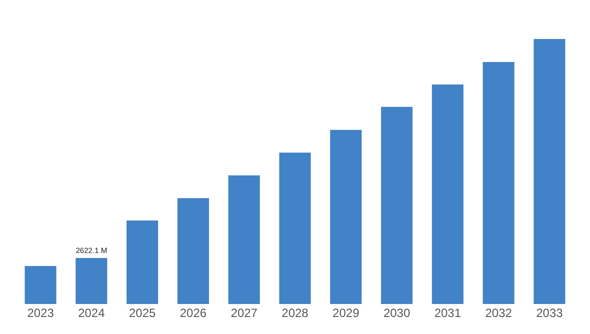  What do you see at coordinates (498, 313) in the screenshot?
I see `x-tick-label: 2032` at bounding box center [498, 313].